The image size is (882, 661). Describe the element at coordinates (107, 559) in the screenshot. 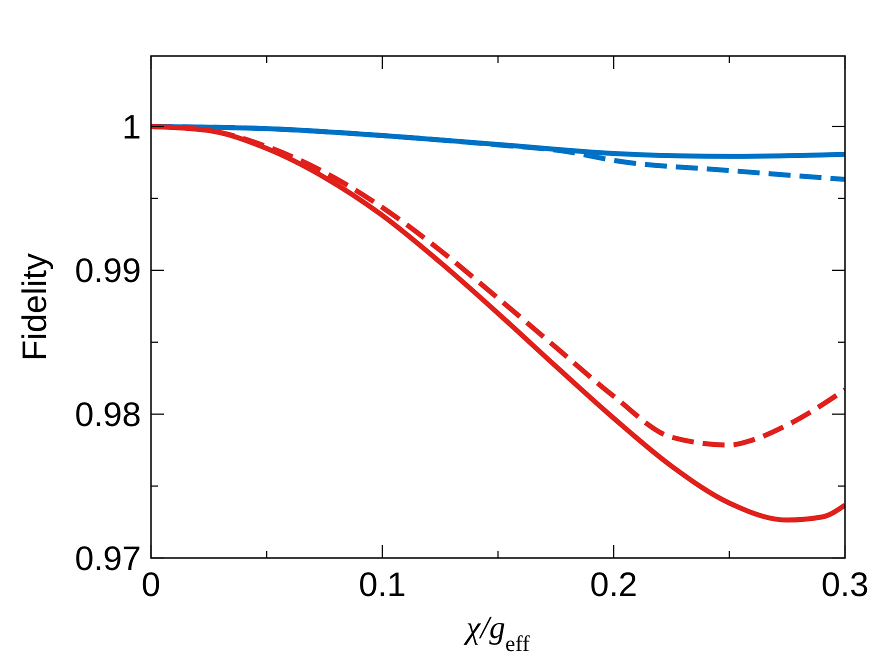

I see `y-tick-label: 0.97` at that location.